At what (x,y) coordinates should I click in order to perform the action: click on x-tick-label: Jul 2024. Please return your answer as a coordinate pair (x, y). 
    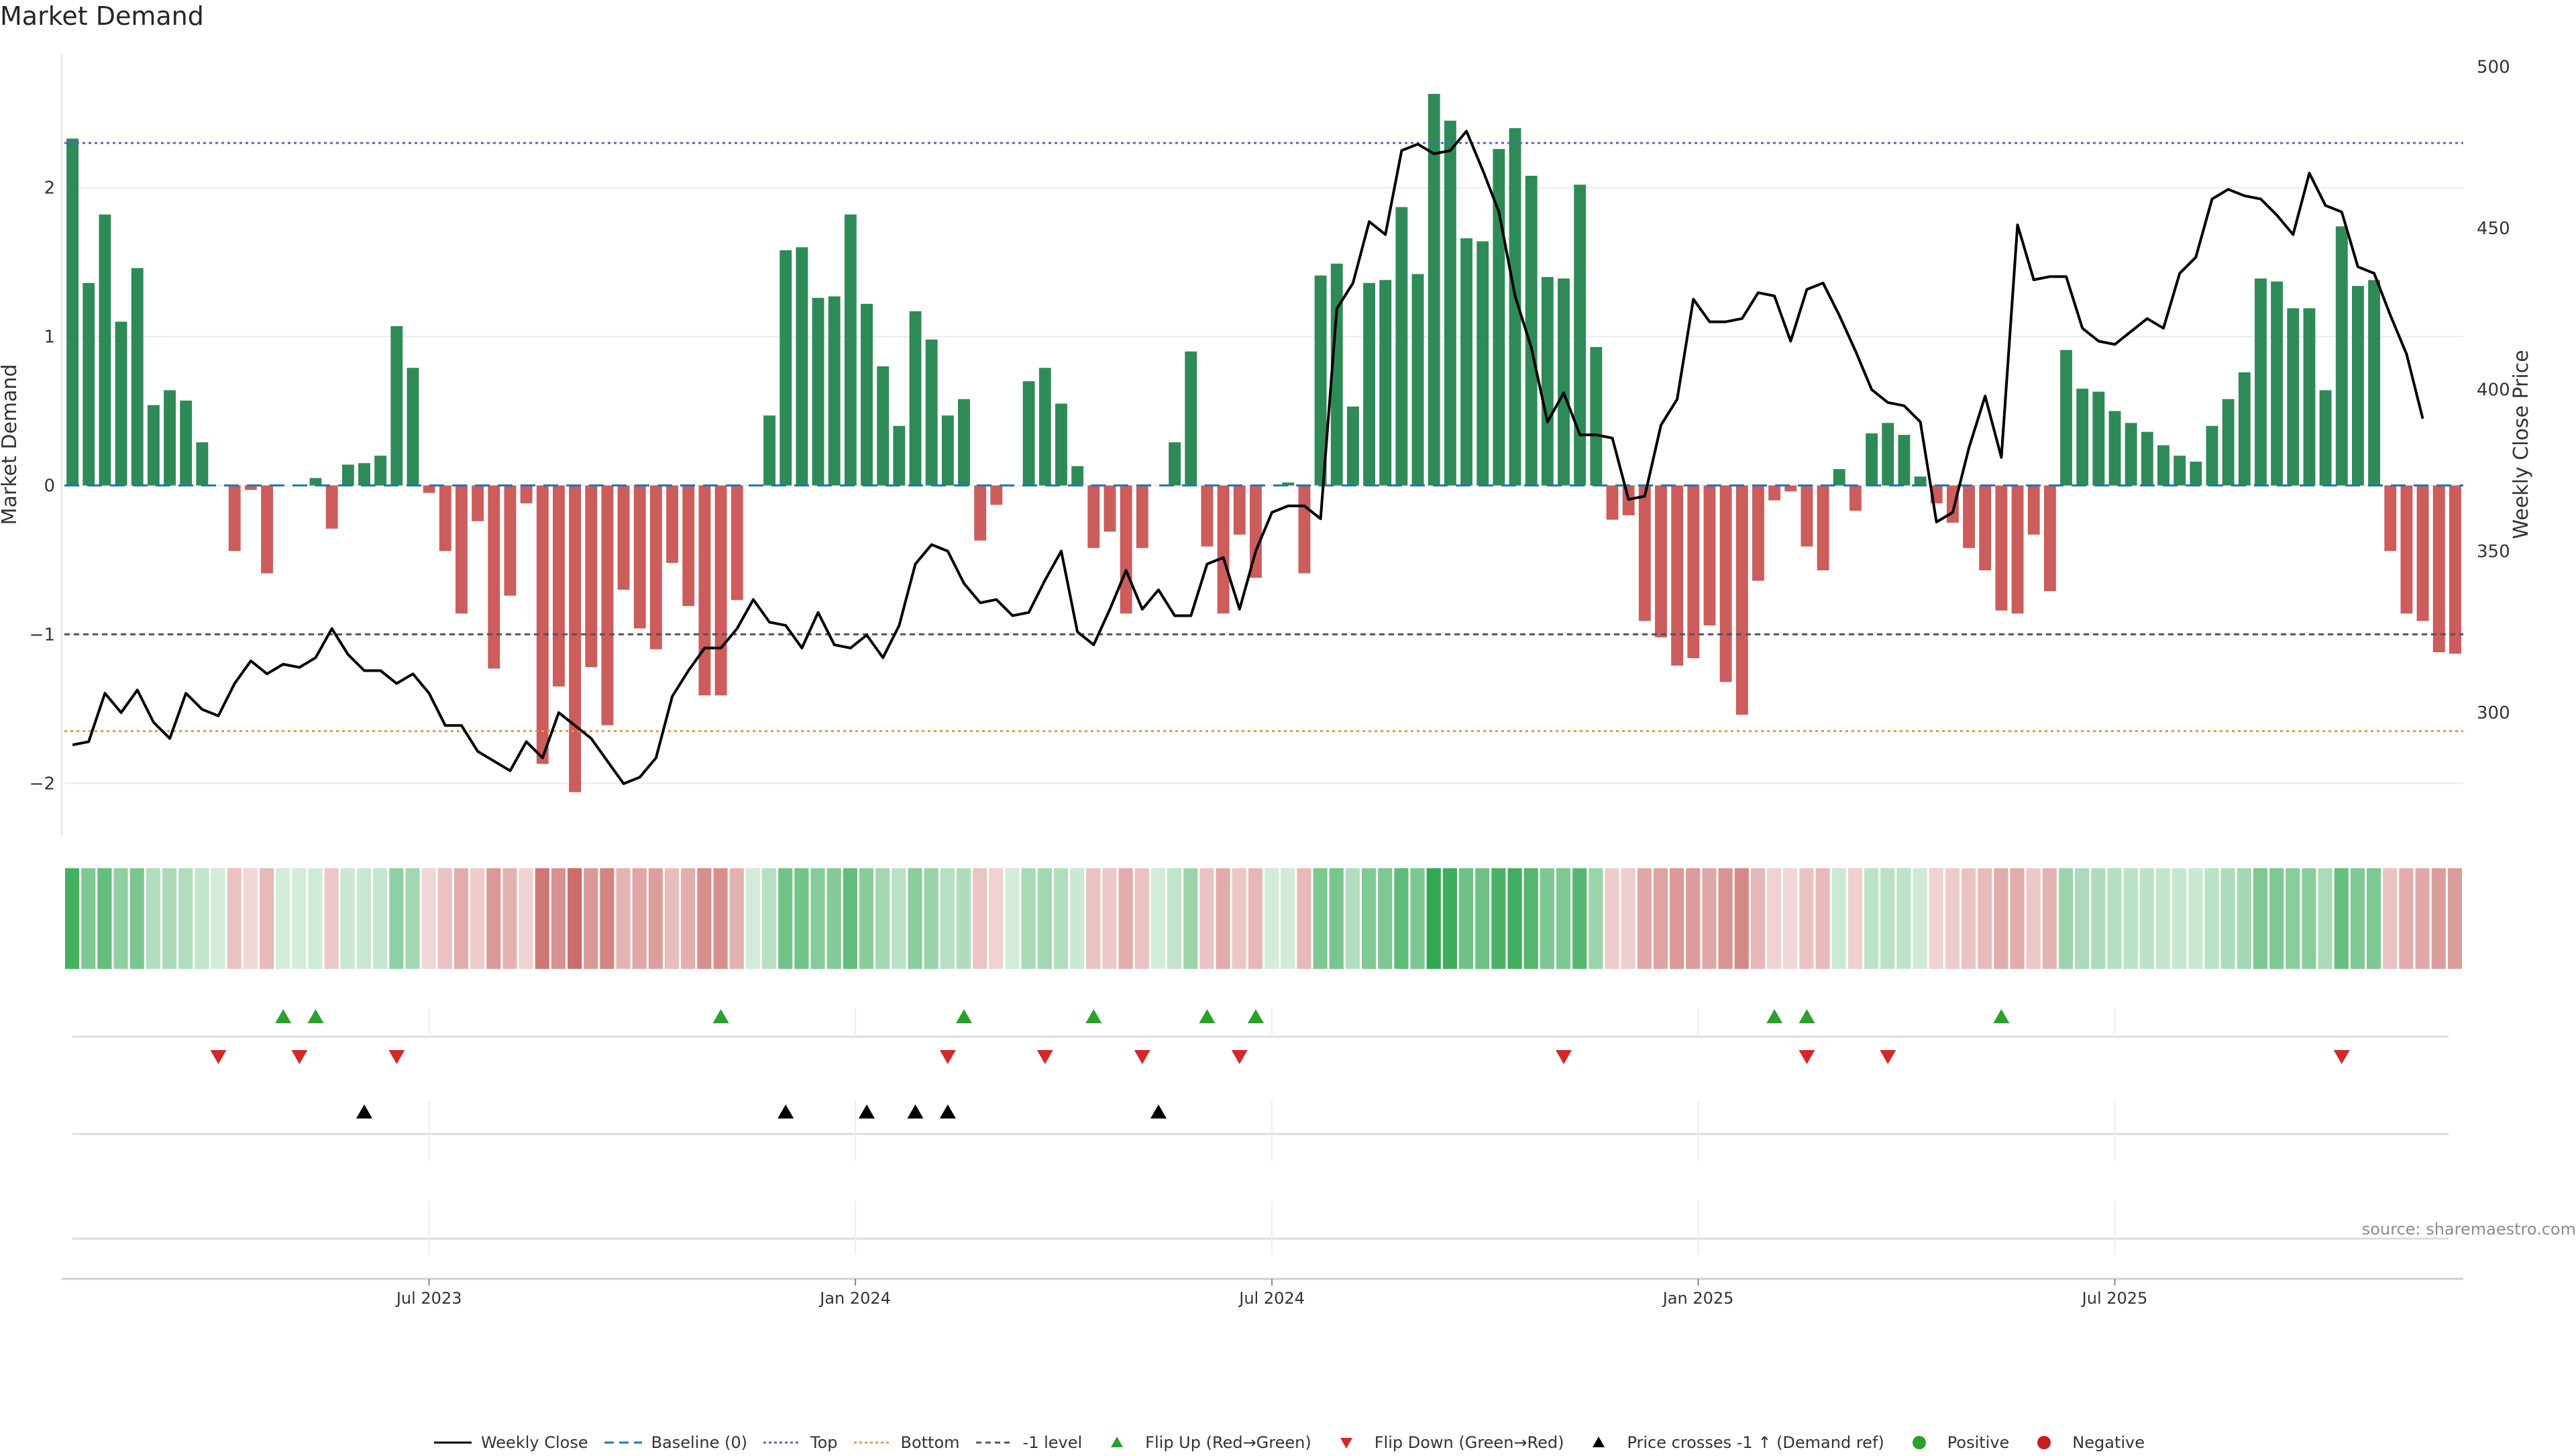
    Looking at the image, I should click on (1271, 1298).